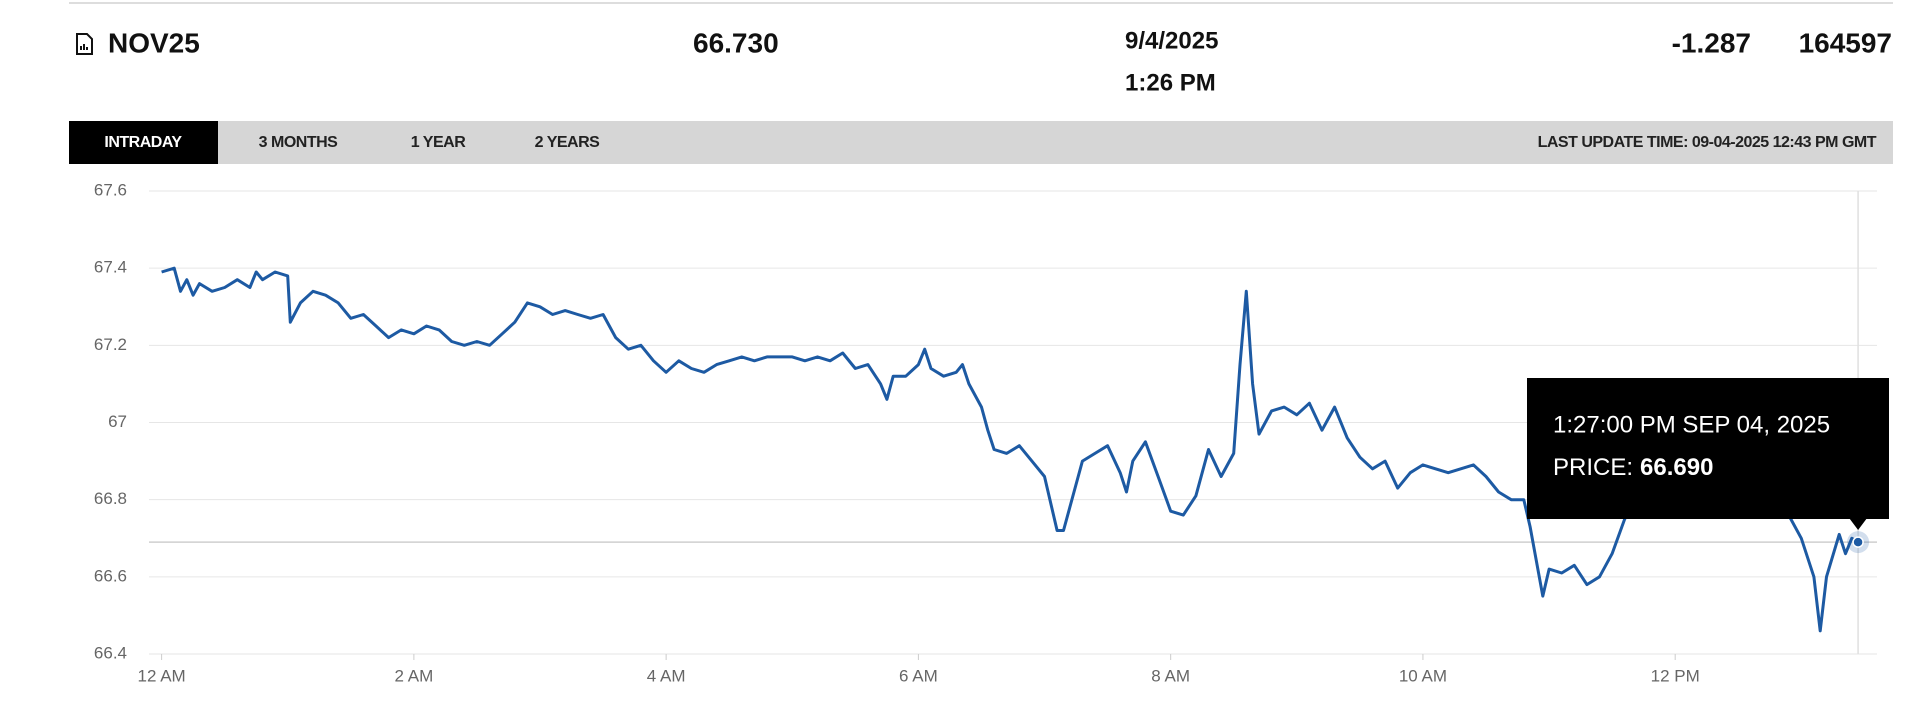 The height and width of the screenshot is (721, 1920). Describe the element at coordinates (1593, 467) in the screenshot. I see `tooltip-price-label: PRICE:` at that location.